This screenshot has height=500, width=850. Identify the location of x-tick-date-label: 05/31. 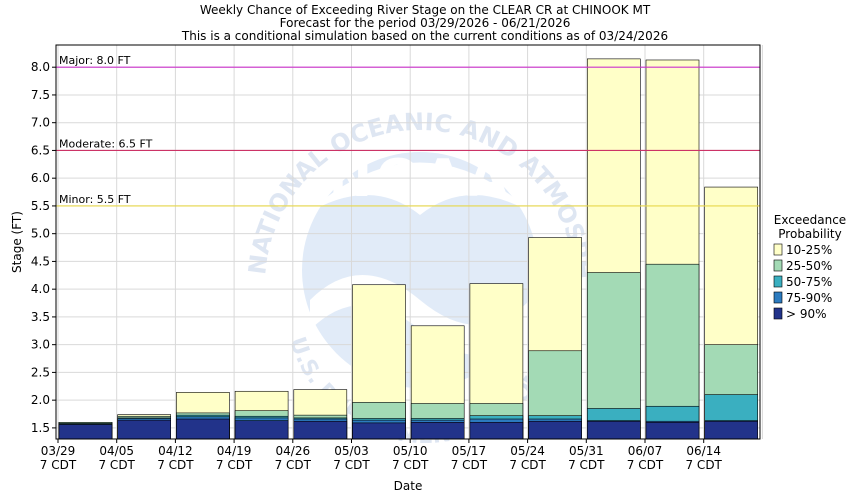
(586, 451).